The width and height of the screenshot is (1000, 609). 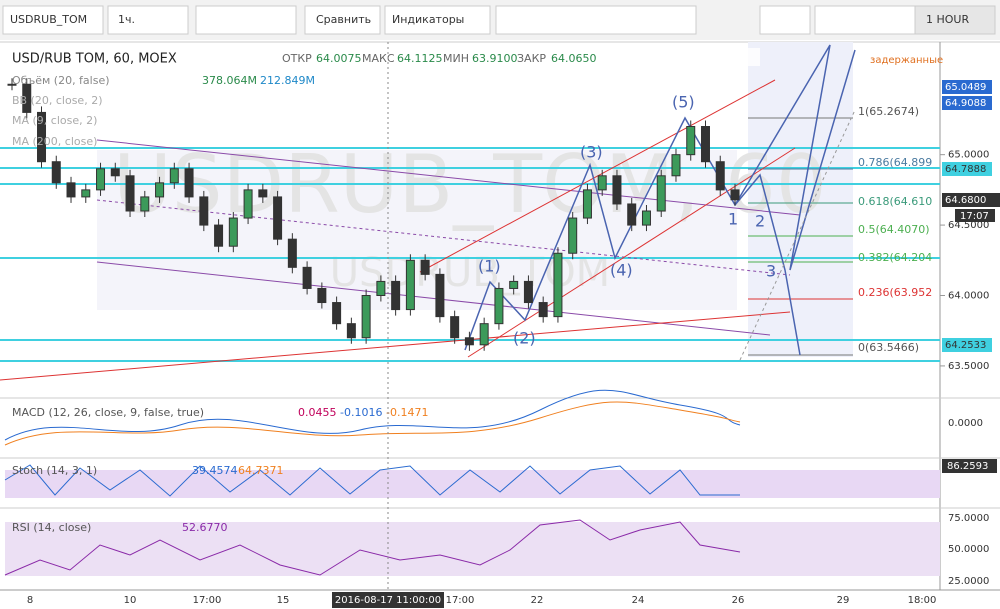 What do you see at coordinates (596, 20) in the screenshot?
I see `tools-btns` at bounding box center [596, 20].